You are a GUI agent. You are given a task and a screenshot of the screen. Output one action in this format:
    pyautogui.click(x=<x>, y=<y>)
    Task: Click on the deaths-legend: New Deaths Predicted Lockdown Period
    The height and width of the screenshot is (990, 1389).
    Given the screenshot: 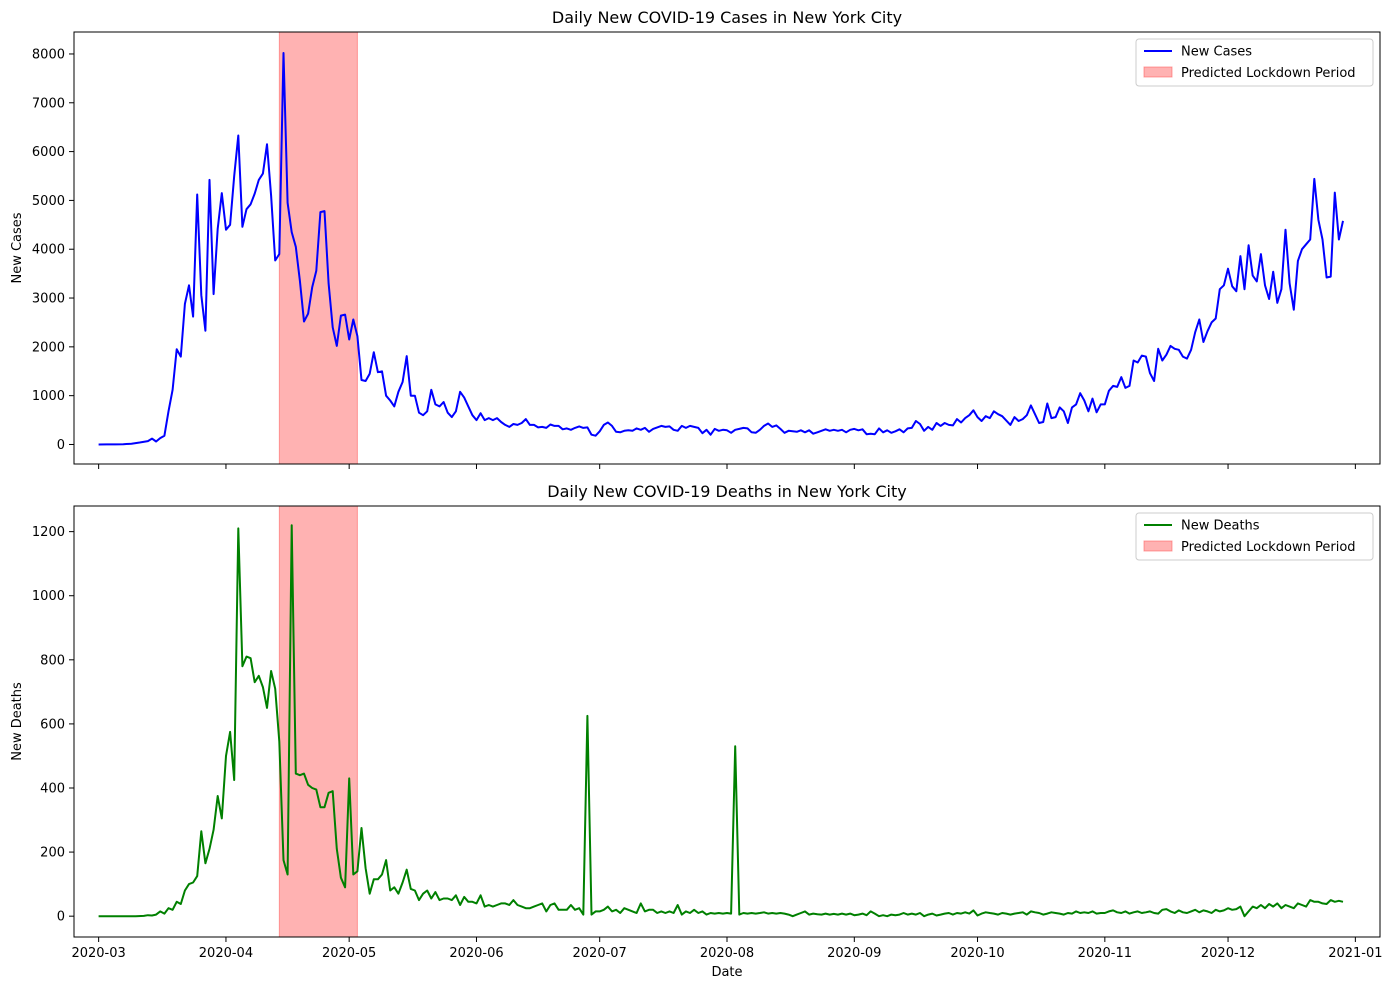 What is the action you would take?
    pyautogui.click(x=1254, y=536)
    